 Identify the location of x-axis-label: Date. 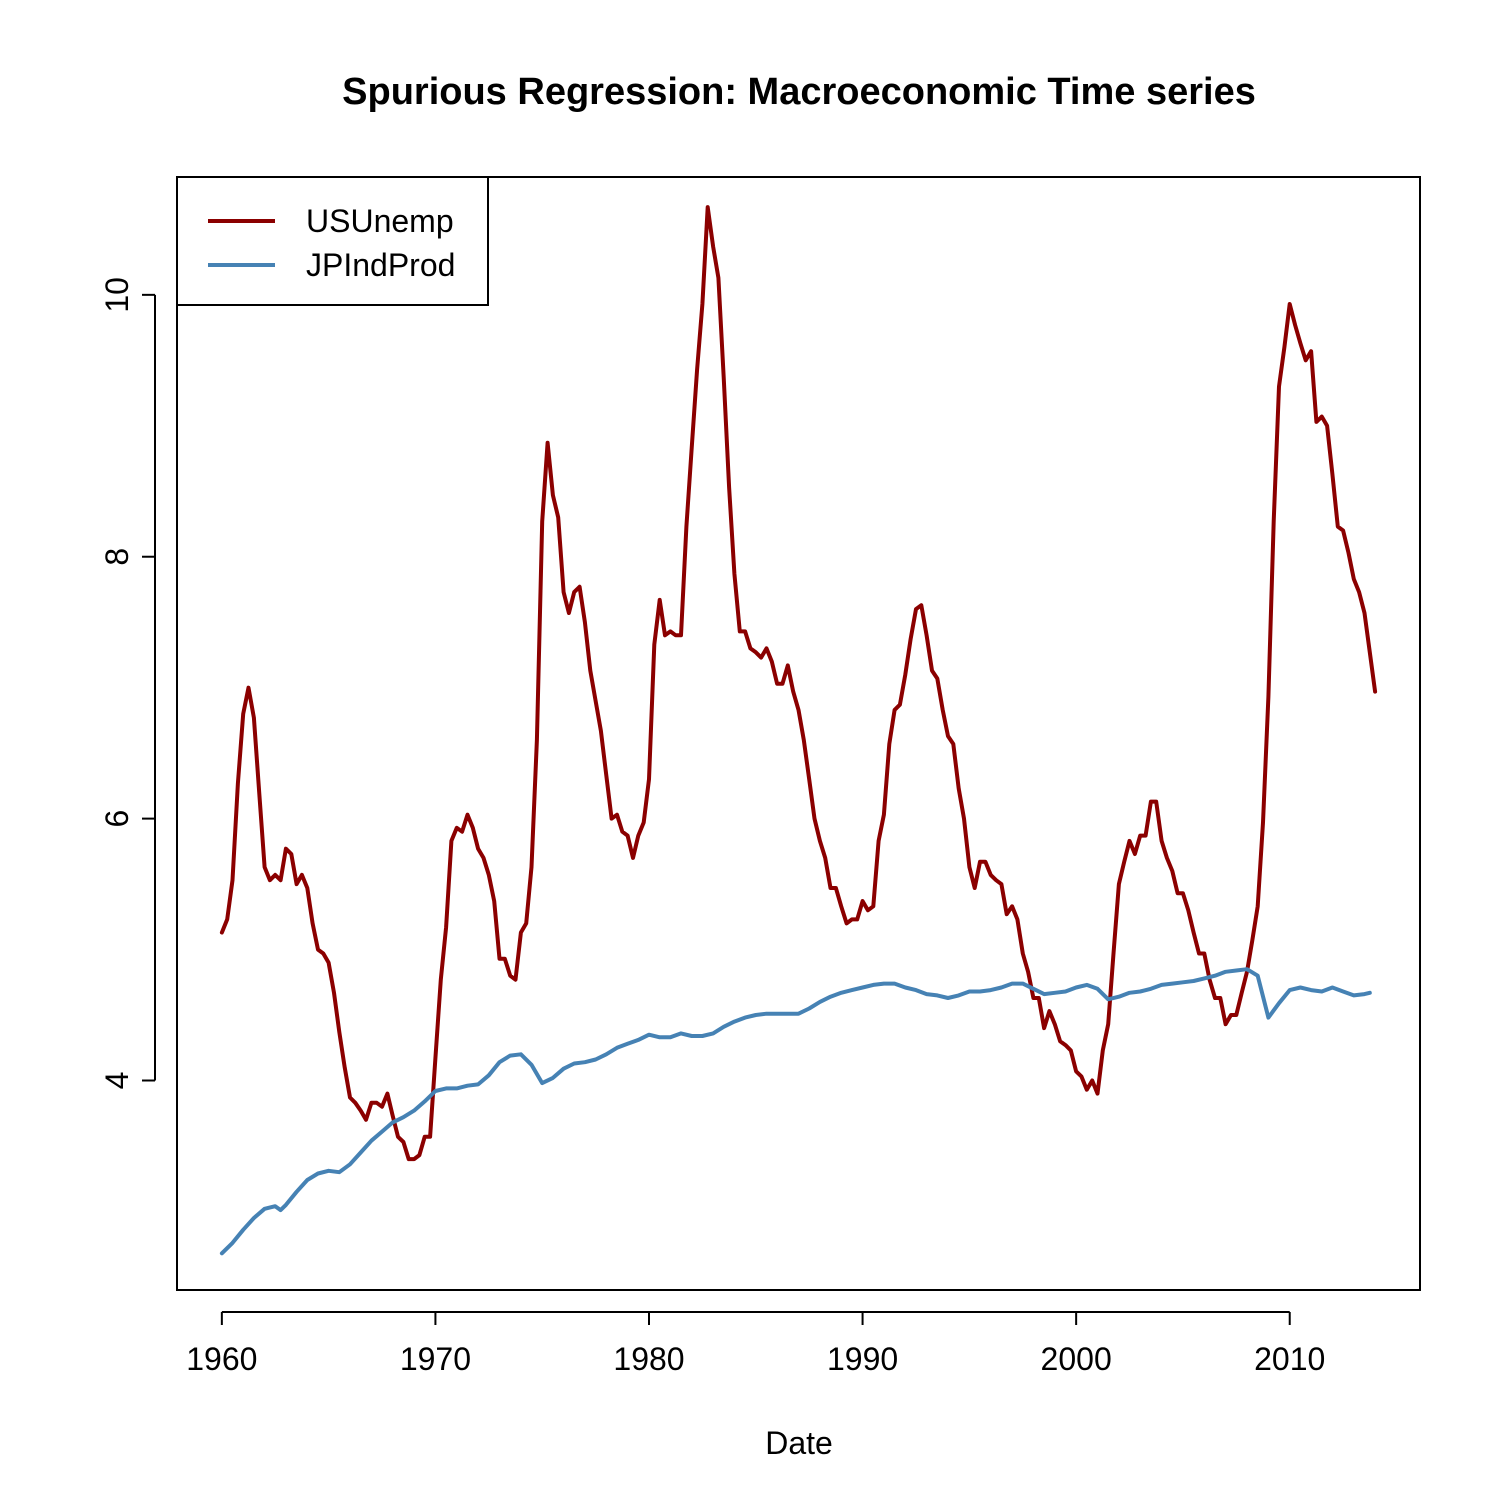
(799, 1443).